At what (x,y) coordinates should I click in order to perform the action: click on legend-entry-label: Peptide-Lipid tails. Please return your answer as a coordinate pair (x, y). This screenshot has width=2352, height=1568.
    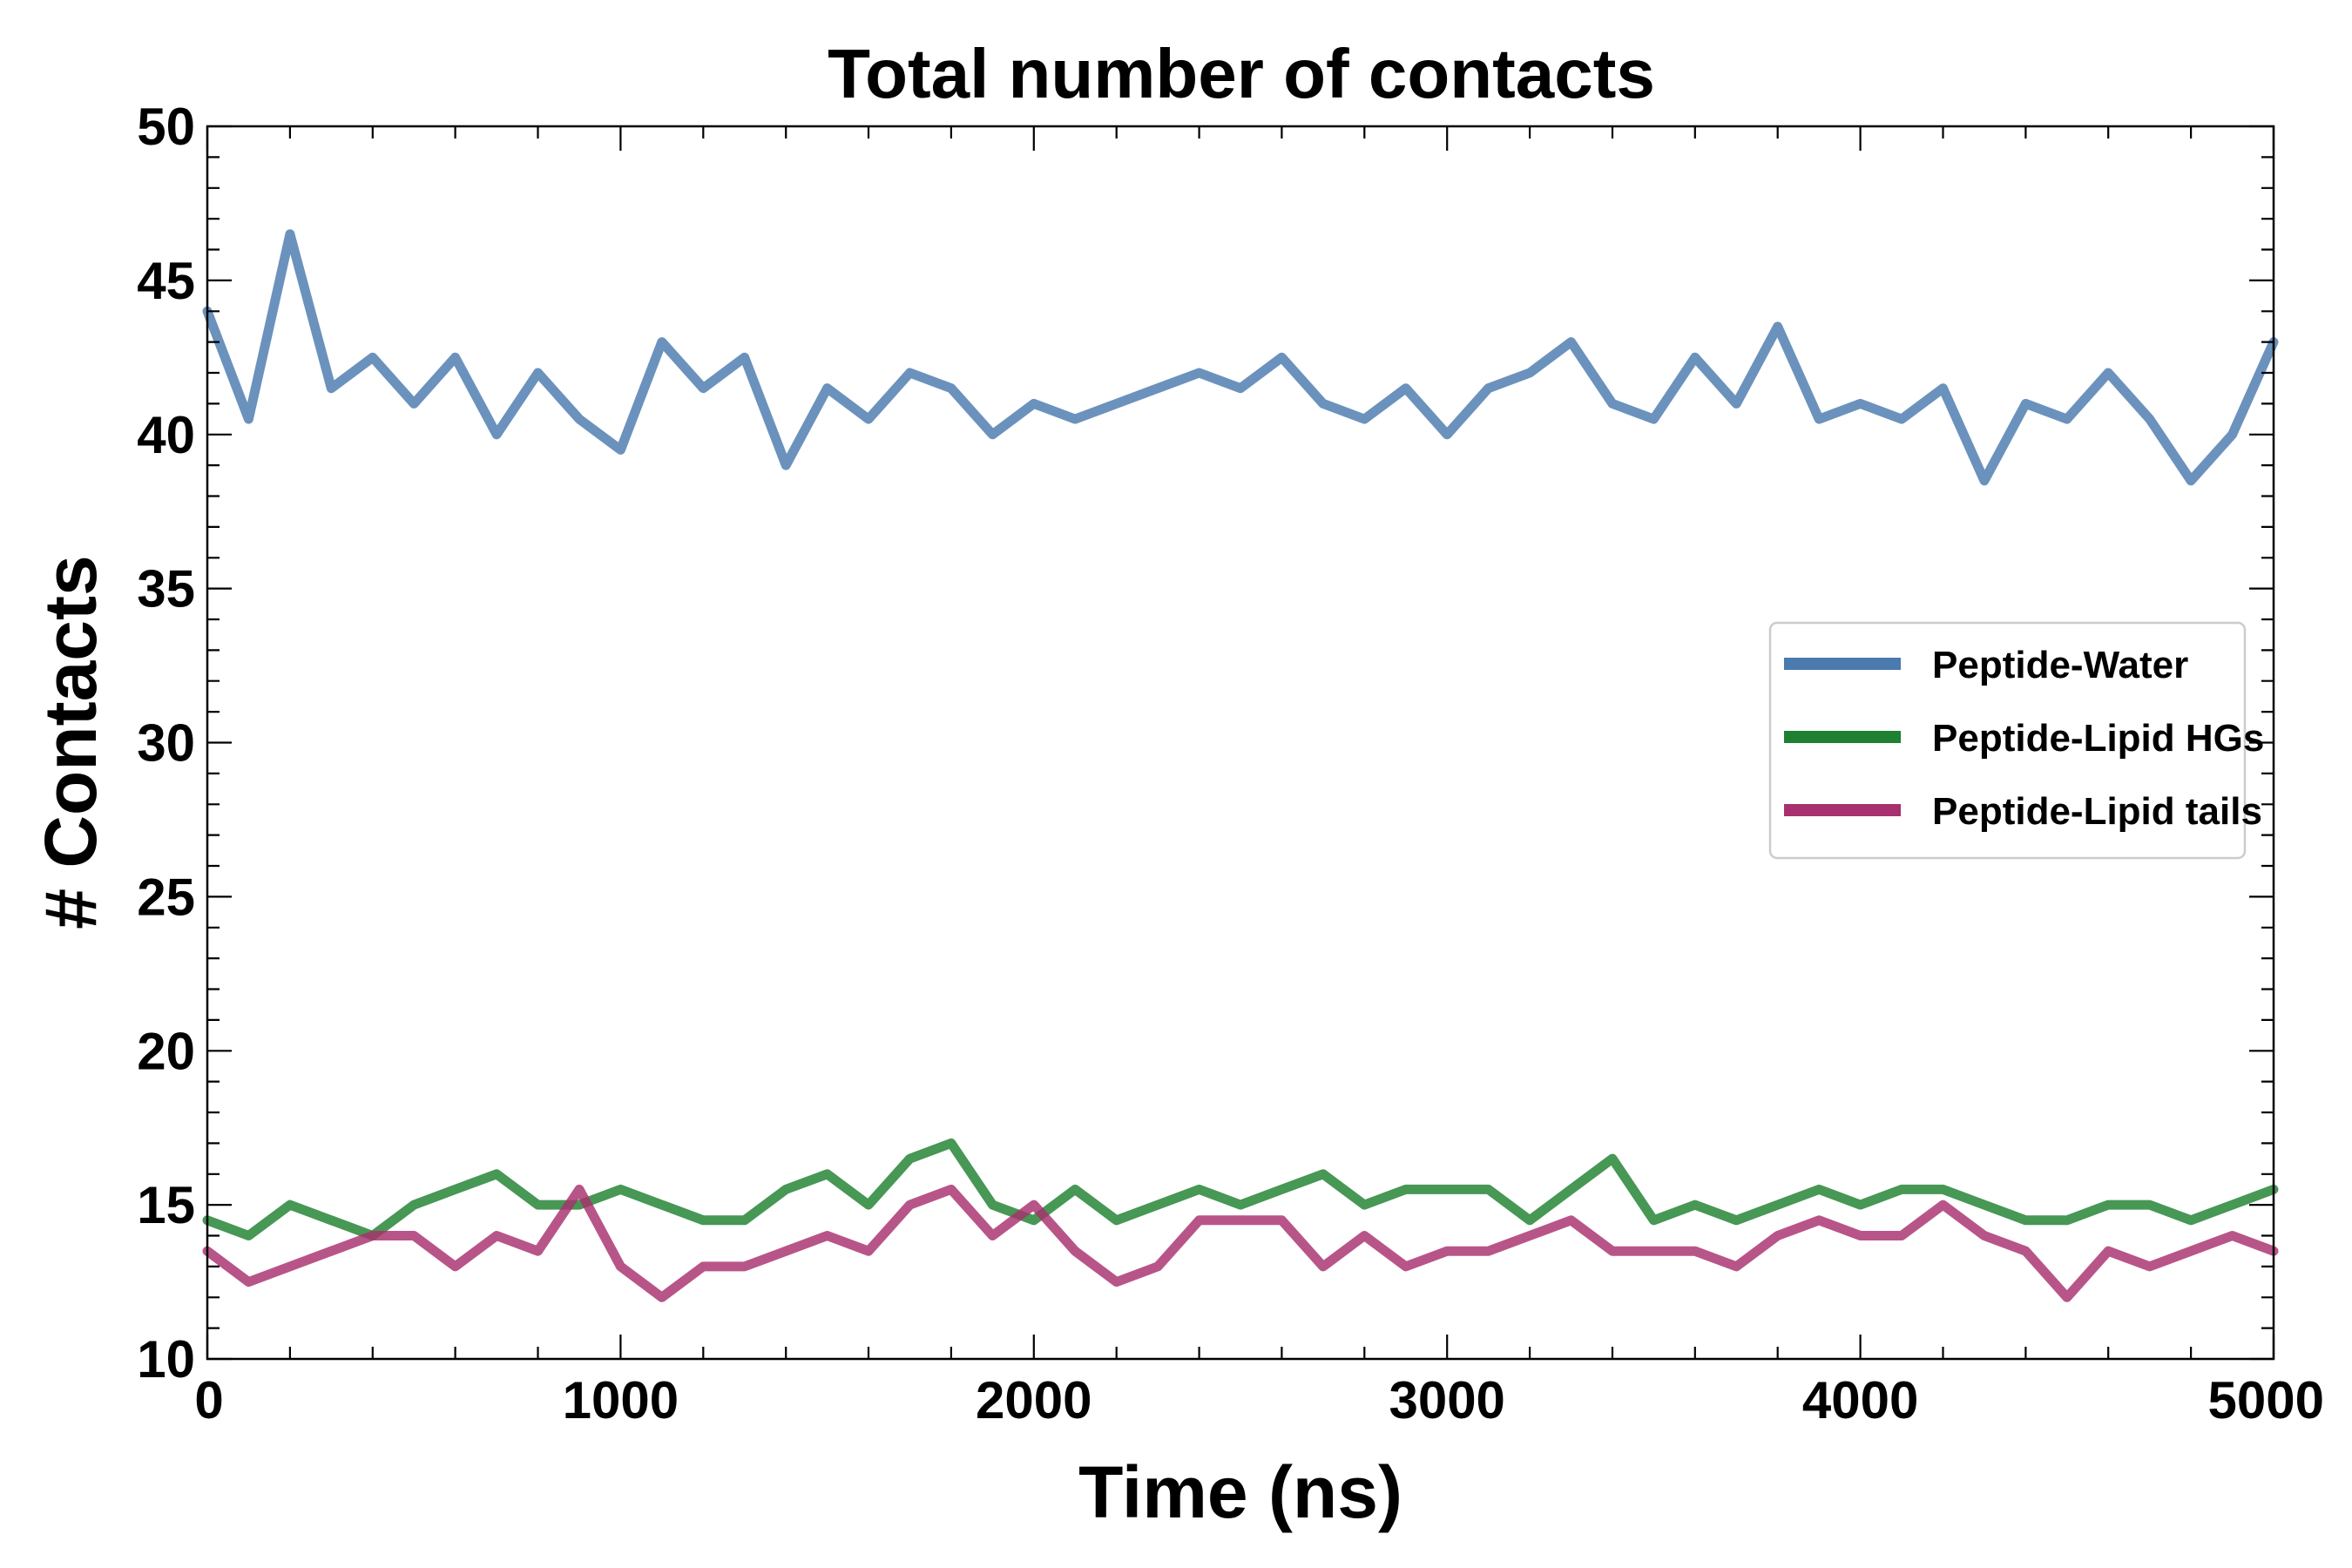
    Looking at the image, I should click on (2097, 811).